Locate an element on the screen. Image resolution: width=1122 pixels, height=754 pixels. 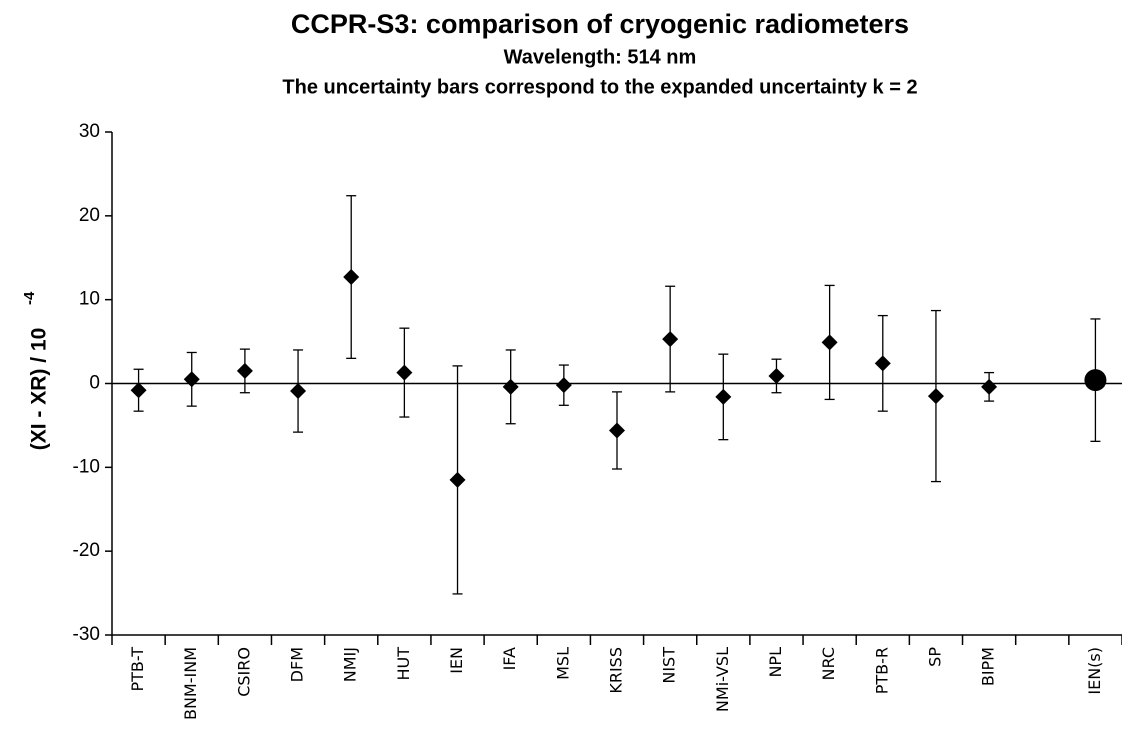
y-axis-label-exponent: -4 is located at coordinates (29, 298).